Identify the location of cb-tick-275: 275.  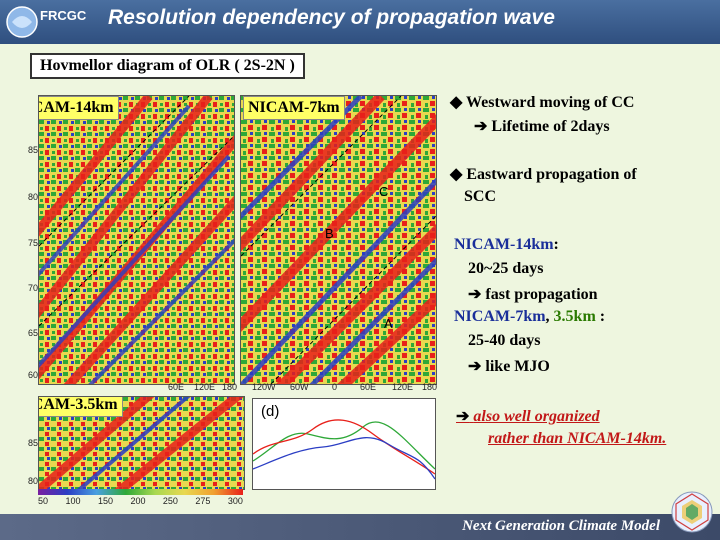
(203, 501).